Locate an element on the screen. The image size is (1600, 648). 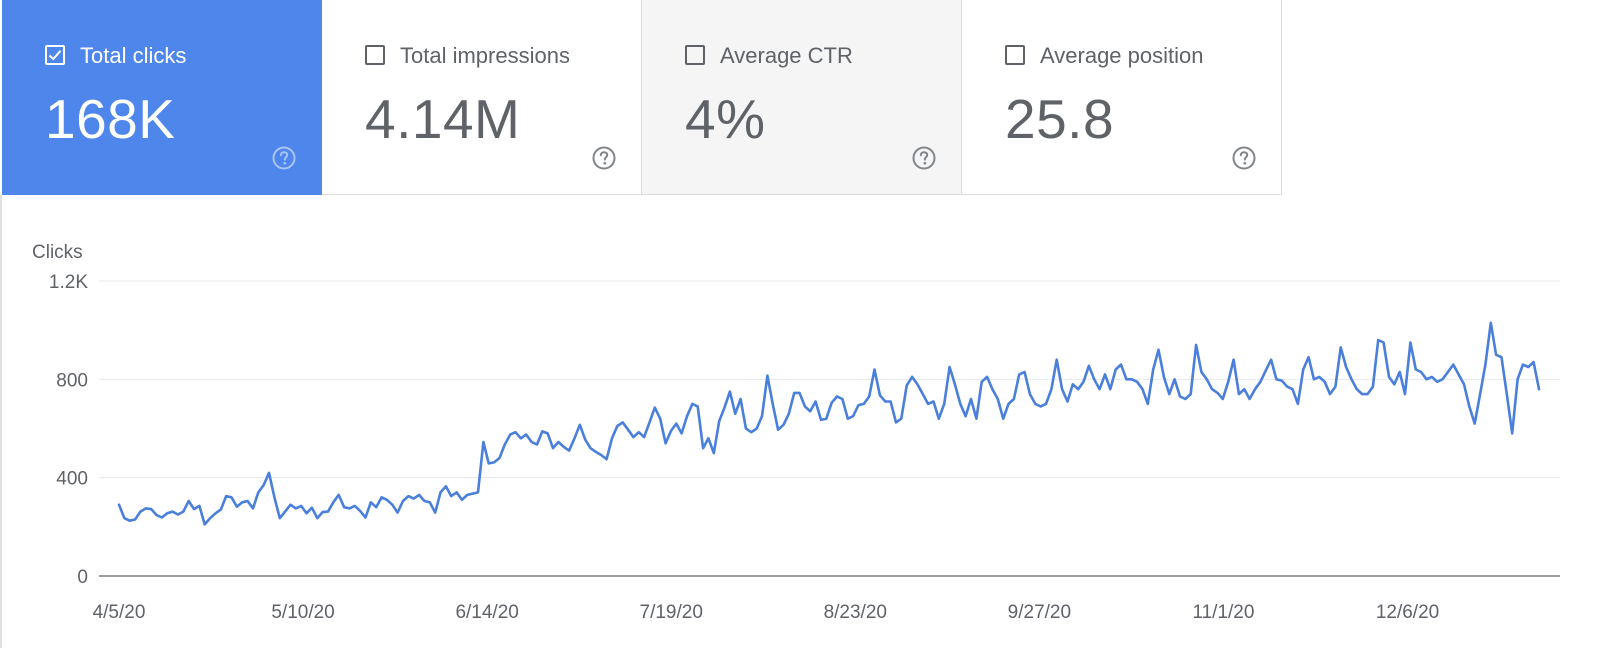
y-axis-ticks: 0 400 800 1.2K is located at coordinates (68, 430).